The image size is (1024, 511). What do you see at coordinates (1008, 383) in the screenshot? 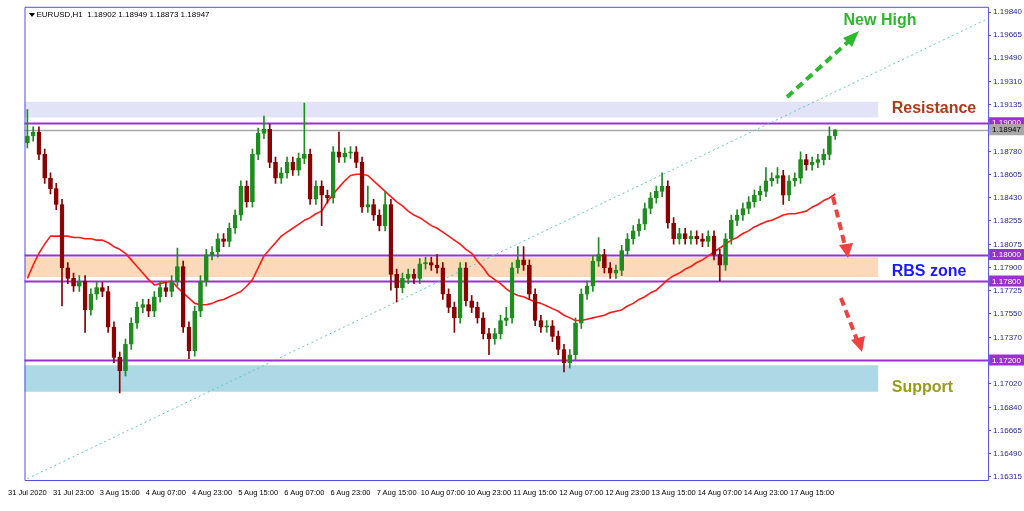
I see `y-tick-label: 1.17020` at bounding box center [1008, 383].